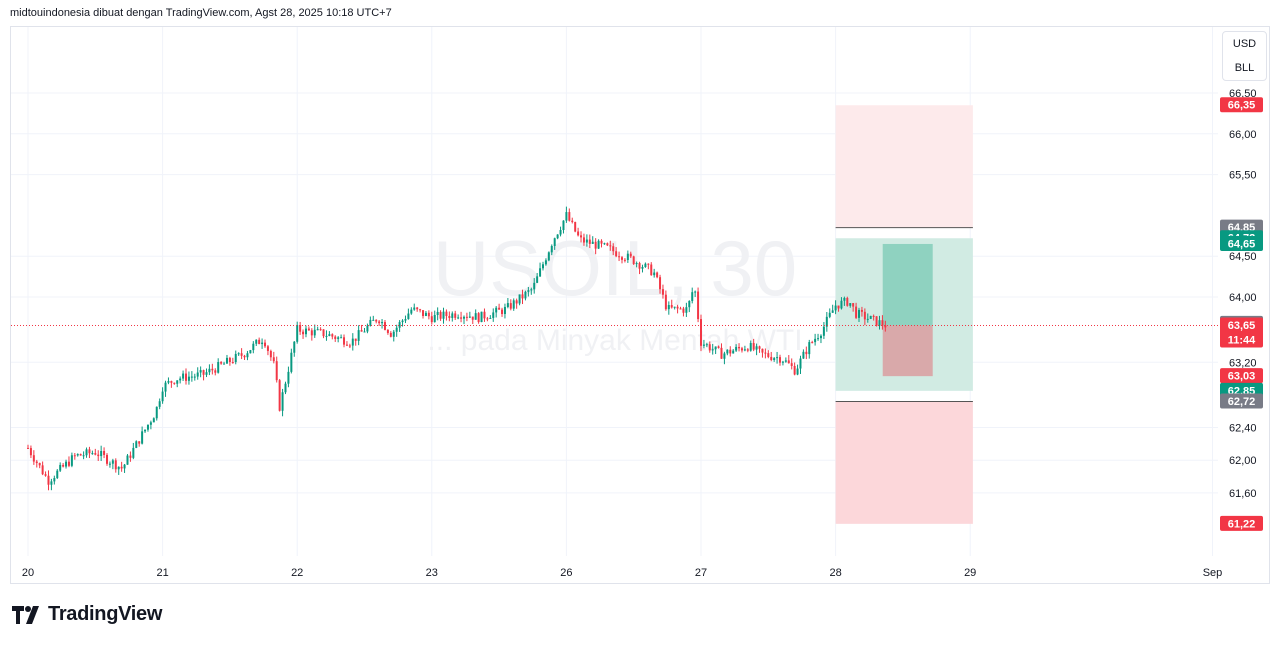  What do you see at coordinates (835, 573) in the screenshot?
I see `x-axis-tick-label: 28` at bounding box center [835, 573].